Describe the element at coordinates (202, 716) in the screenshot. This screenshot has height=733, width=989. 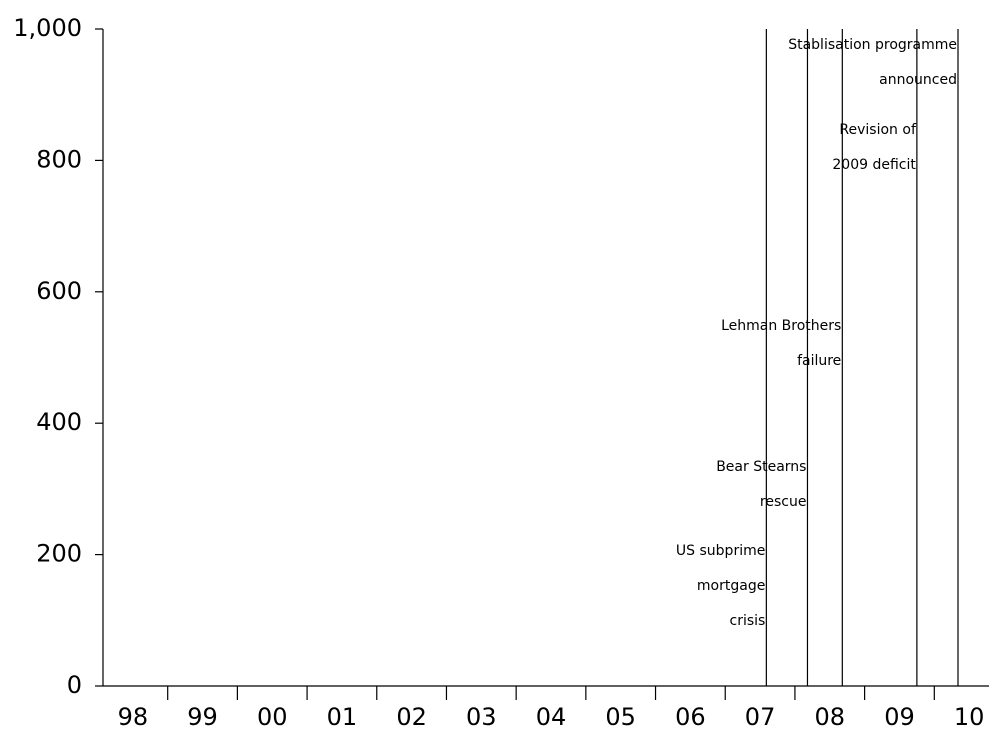
I see `x-tick-label: 99` at that location.